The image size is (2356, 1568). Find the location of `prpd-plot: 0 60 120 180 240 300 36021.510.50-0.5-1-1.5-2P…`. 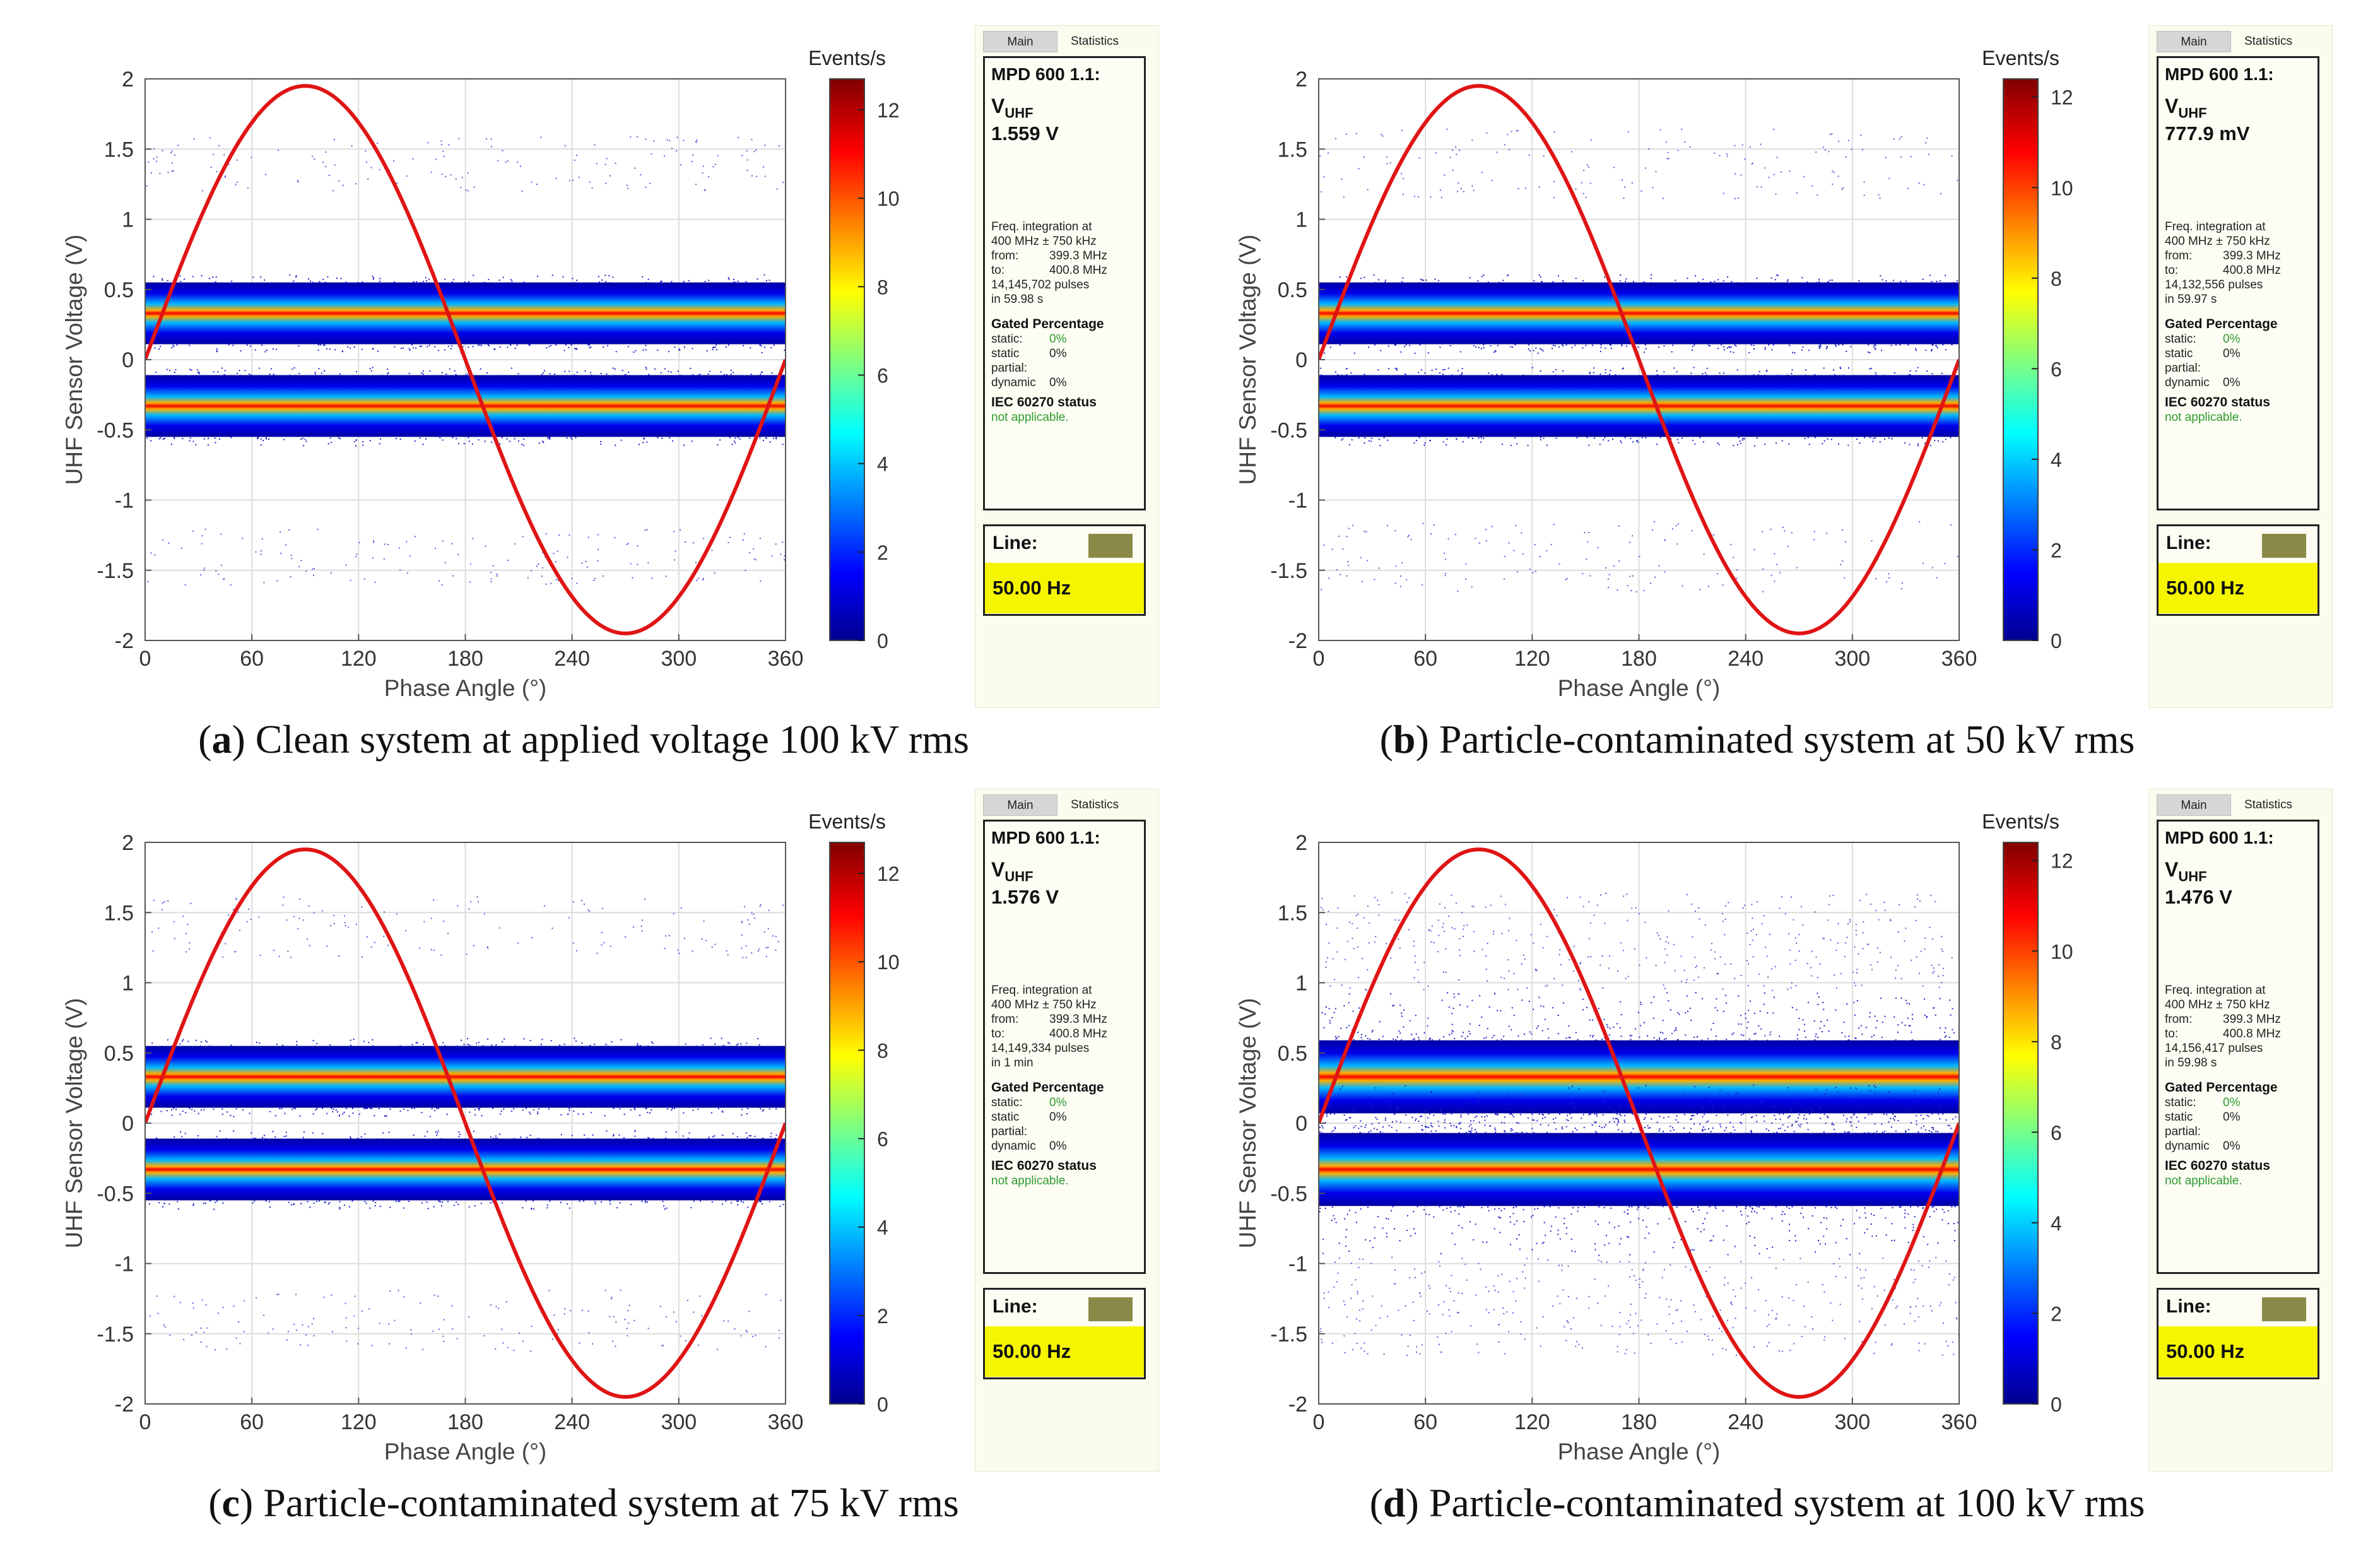

prpd-plot: 0 60 120 180 240 300 36021.510.50-0.5-1-1.5-2P… is located at coordinates (1654, 1137).